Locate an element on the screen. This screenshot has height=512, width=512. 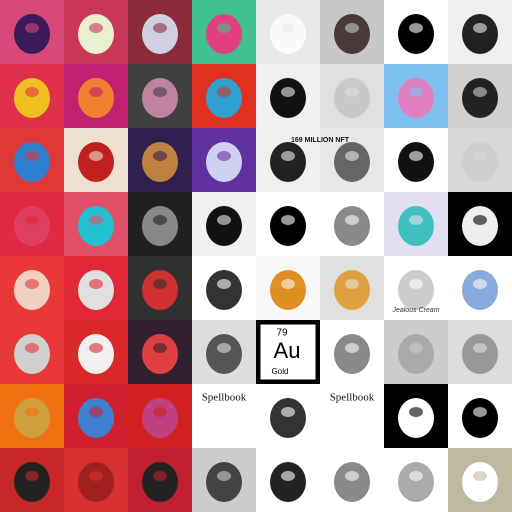
element-symbol: Au is located at coordinates (287, 350).